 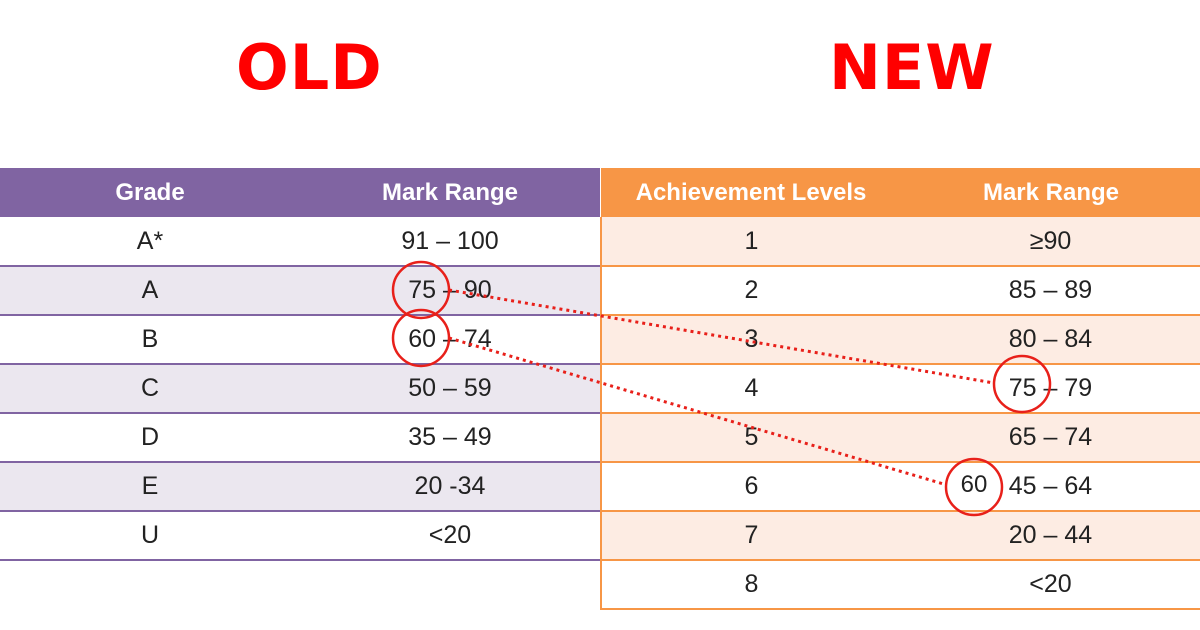 What do you see at coordinates (150, 340) in the screenshot?
I see `old-grade-cell: B` at bounding box center [150, 340].